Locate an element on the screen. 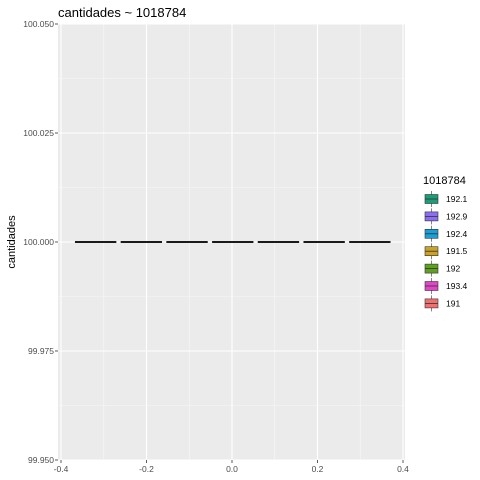 The height and width of the screenshot is (480, 480). legend-item: 192.4 is located at coordinates (446, 233).